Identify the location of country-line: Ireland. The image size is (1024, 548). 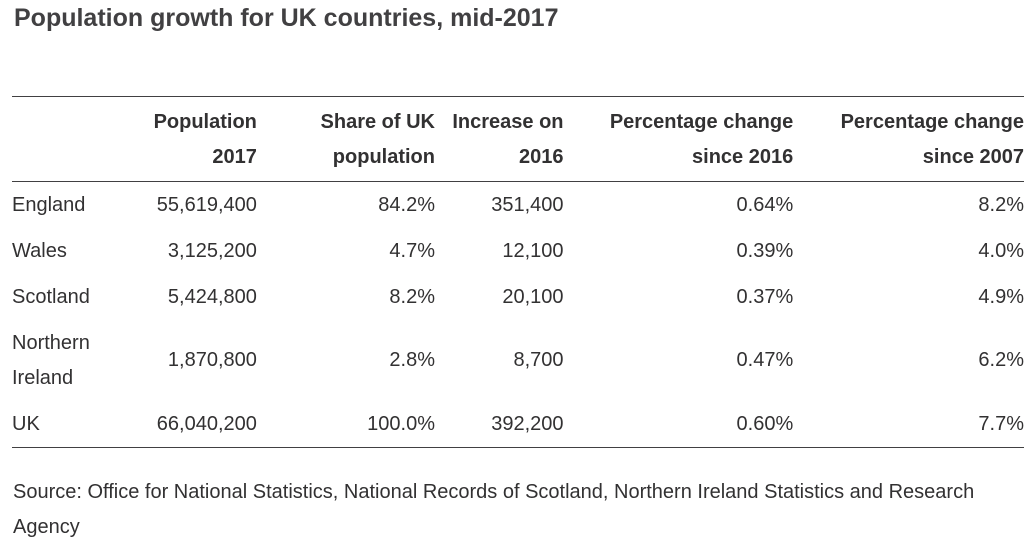
(43, 377).